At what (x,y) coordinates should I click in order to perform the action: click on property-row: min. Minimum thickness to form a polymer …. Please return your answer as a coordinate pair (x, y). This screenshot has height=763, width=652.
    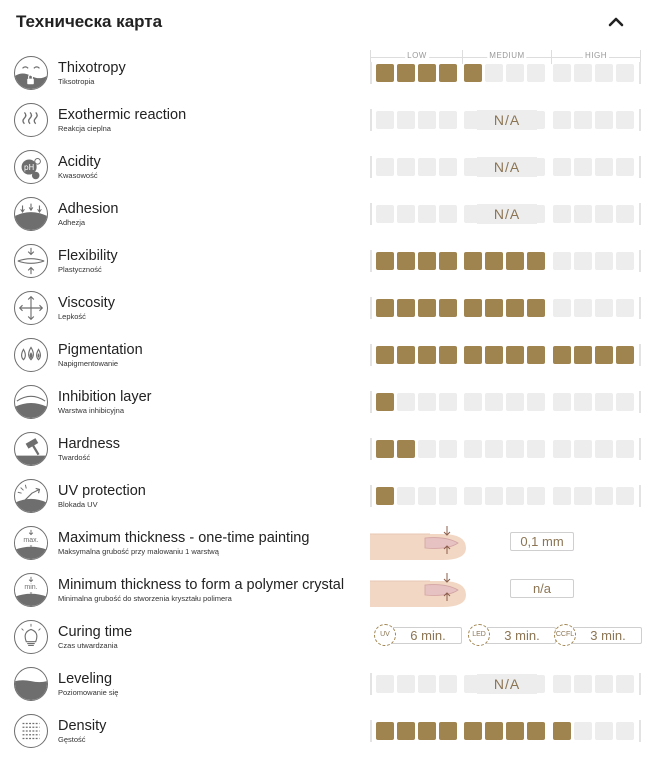
    Looking at the image, I should click on (326, 590).